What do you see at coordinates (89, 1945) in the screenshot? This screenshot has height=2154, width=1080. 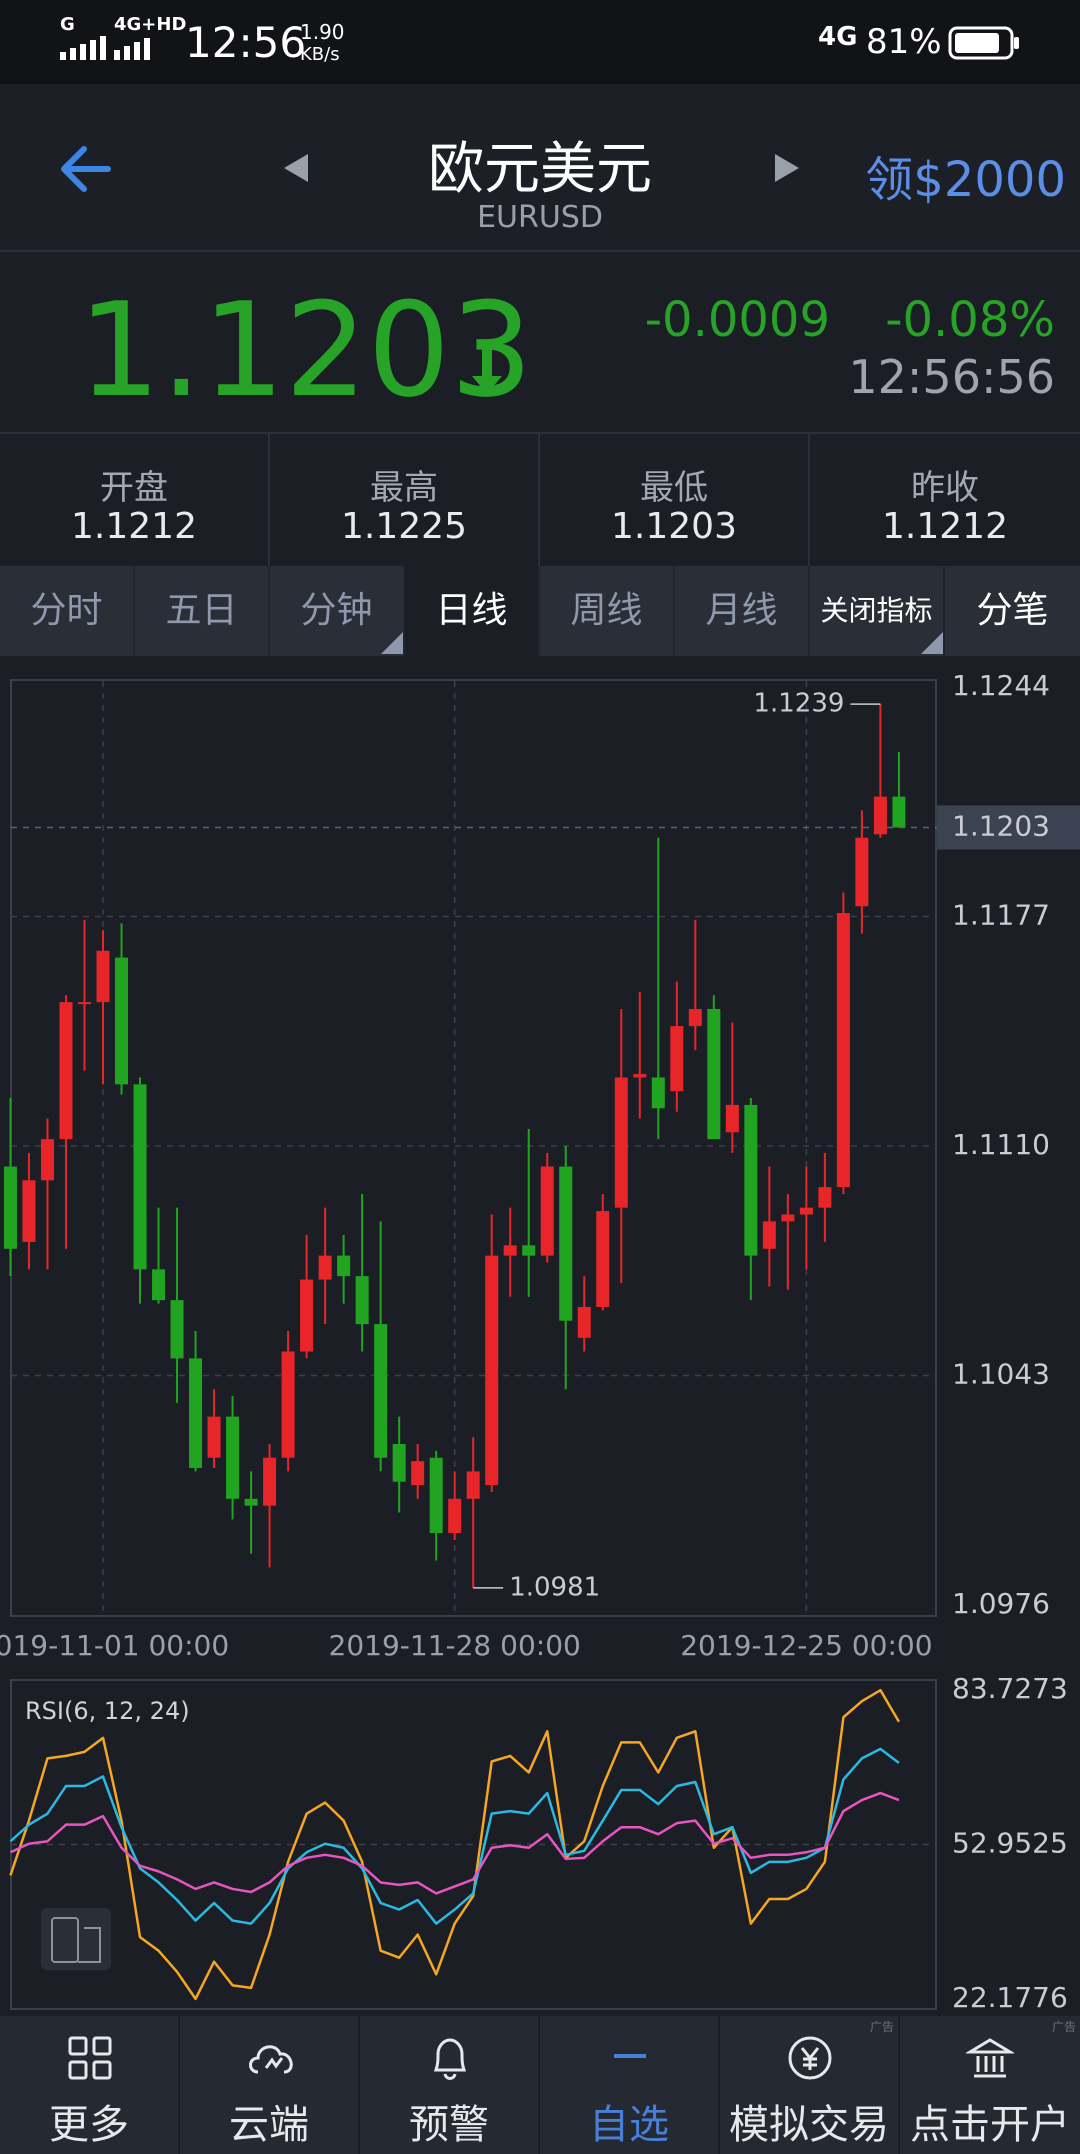 I see `rotate-icon` at bounding box center [89, 1945].